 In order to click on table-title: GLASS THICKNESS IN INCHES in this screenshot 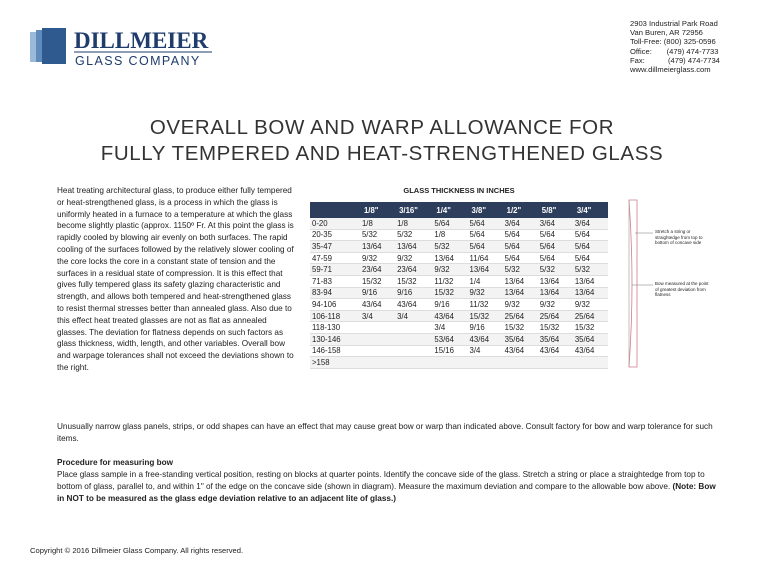, I will do `click(459, 190)`.